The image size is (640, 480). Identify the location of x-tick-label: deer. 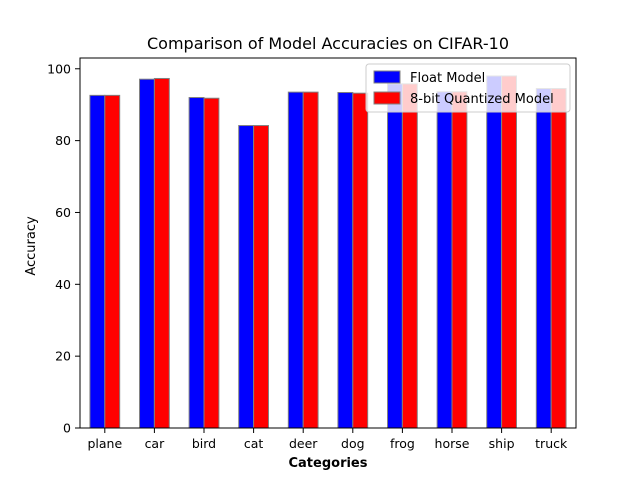
(303, 443).